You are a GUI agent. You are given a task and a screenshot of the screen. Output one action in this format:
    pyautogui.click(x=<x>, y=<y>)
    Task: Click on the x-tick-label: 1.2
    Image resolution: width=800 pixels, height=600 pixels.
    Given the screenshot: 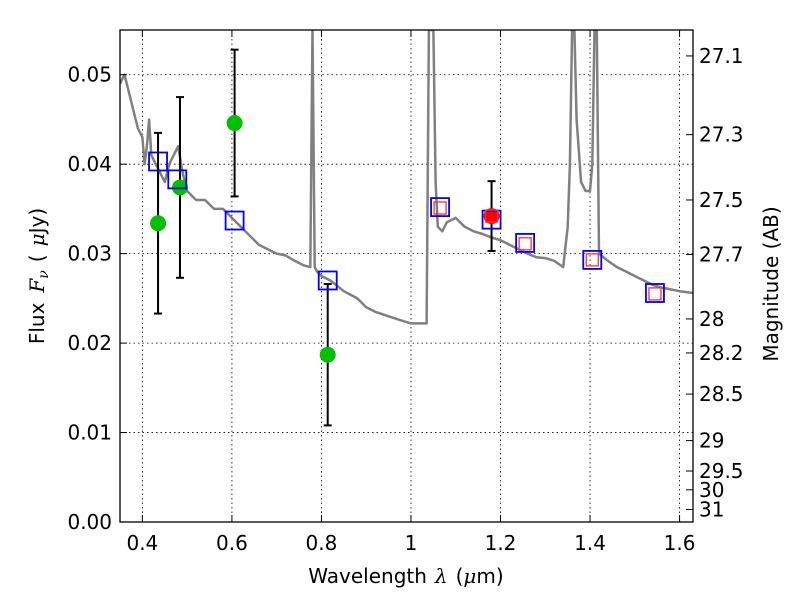 What is the action you would take?
    pyautogui.click(x=501, y=543)
    